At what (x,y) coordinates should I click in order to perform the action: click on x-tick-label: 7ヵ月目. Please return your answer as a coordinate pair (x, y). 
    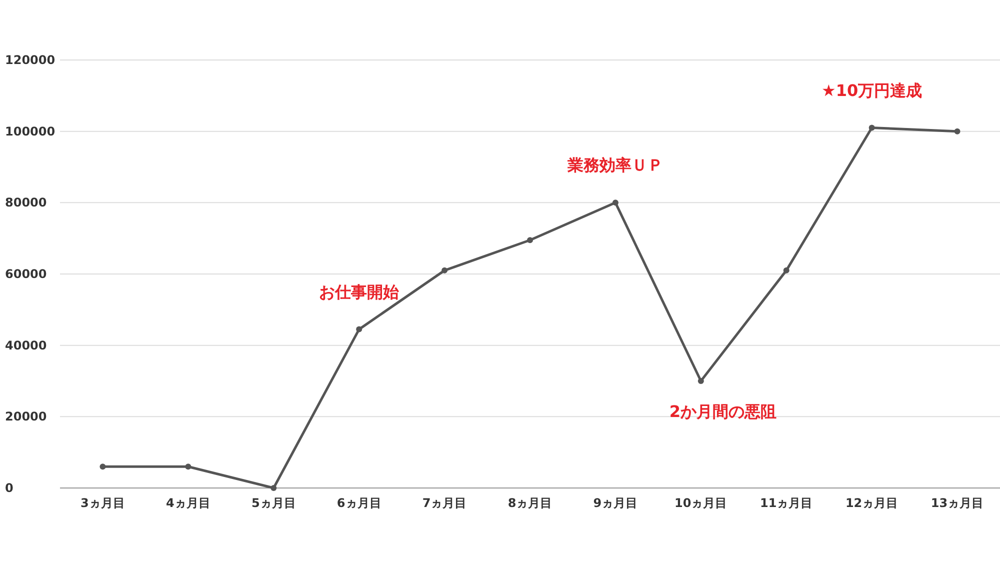
    Looking at the image, I should click on (444, 503).